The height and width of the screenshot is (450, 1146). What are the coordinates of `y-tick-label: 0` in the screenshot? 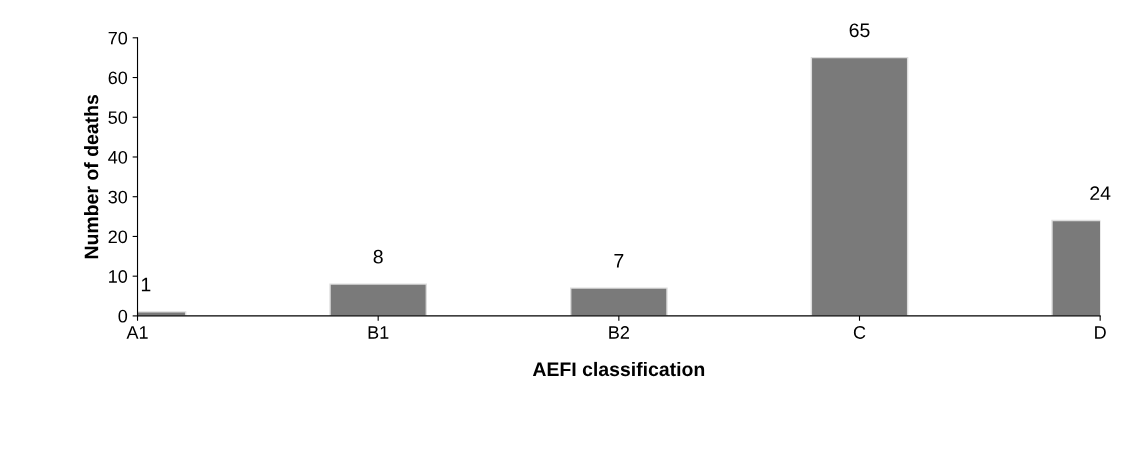 It's located at (123, 316).